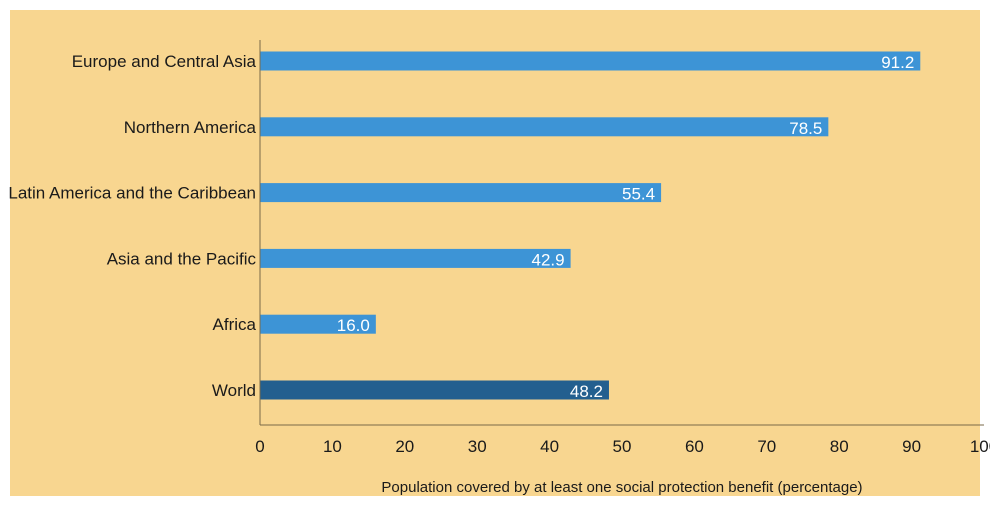  I want to click on bar-europe-and-central-asia, so click(590, 61).